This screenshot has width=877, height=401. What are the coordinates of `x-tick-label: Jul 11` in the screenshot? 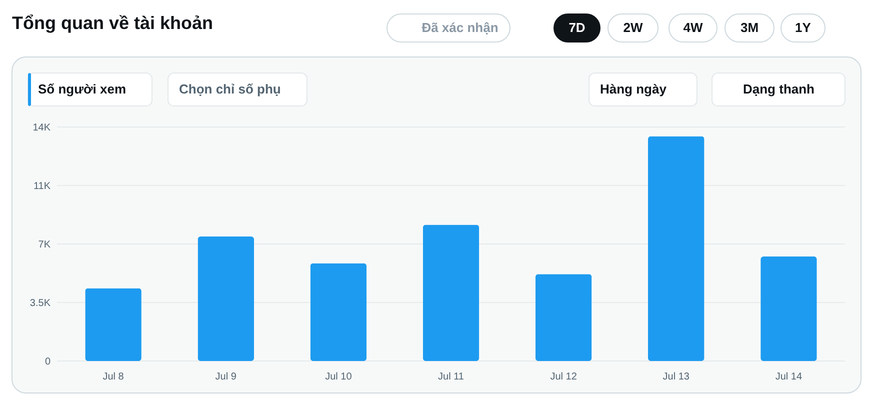 It's located at (451, 377).